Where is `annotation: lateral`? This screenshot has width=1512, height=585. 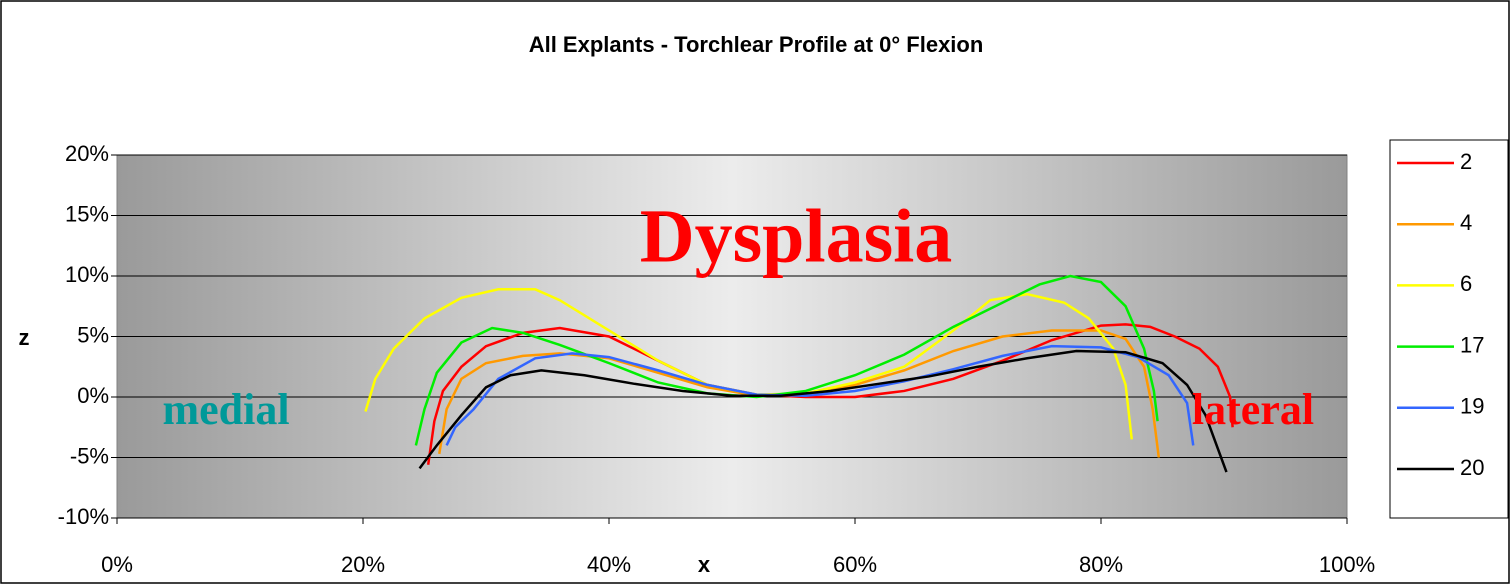
annotation: lateral is located at coordinates (1253, 409).